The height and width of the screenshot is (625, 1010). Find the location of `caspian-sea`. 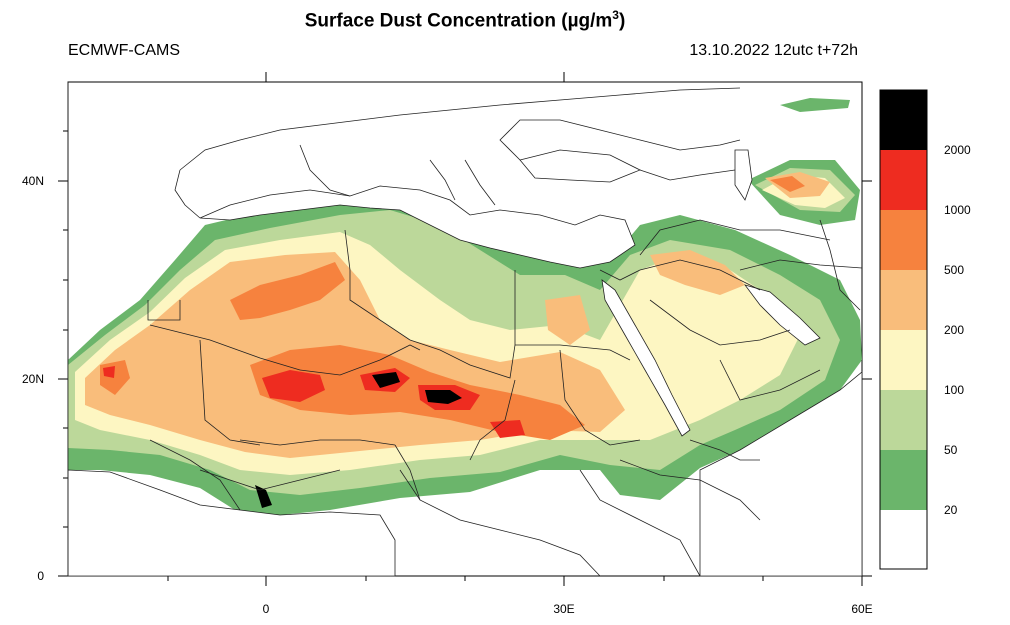

caspian-sea is located at coordinates (743, 175).